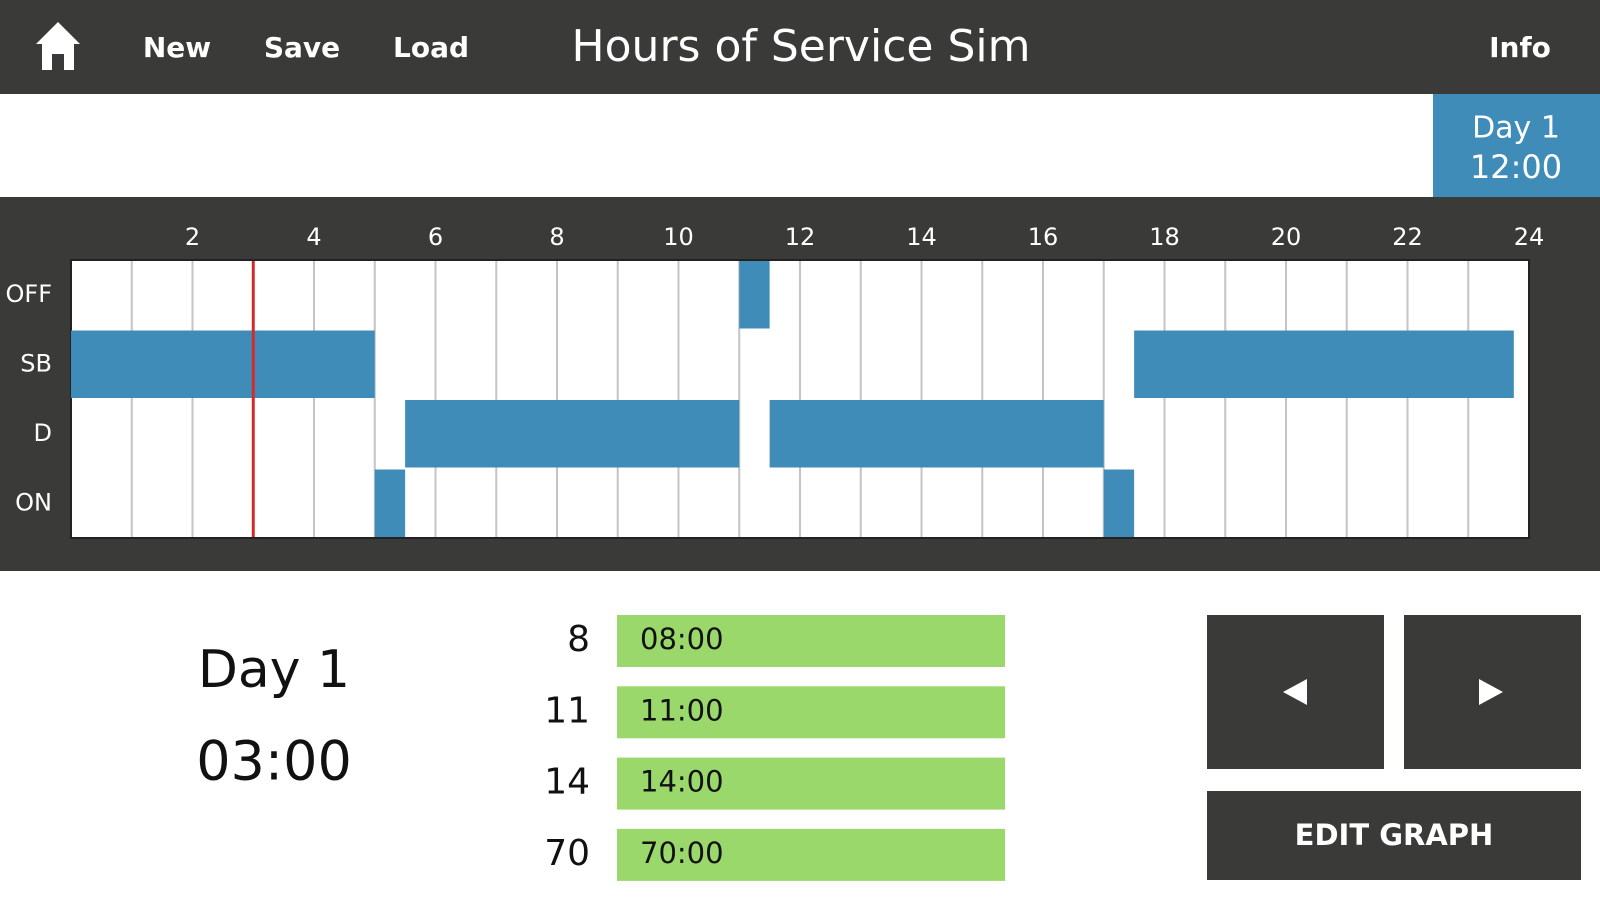  I want to click on nav-new: New, so click(177, 47).